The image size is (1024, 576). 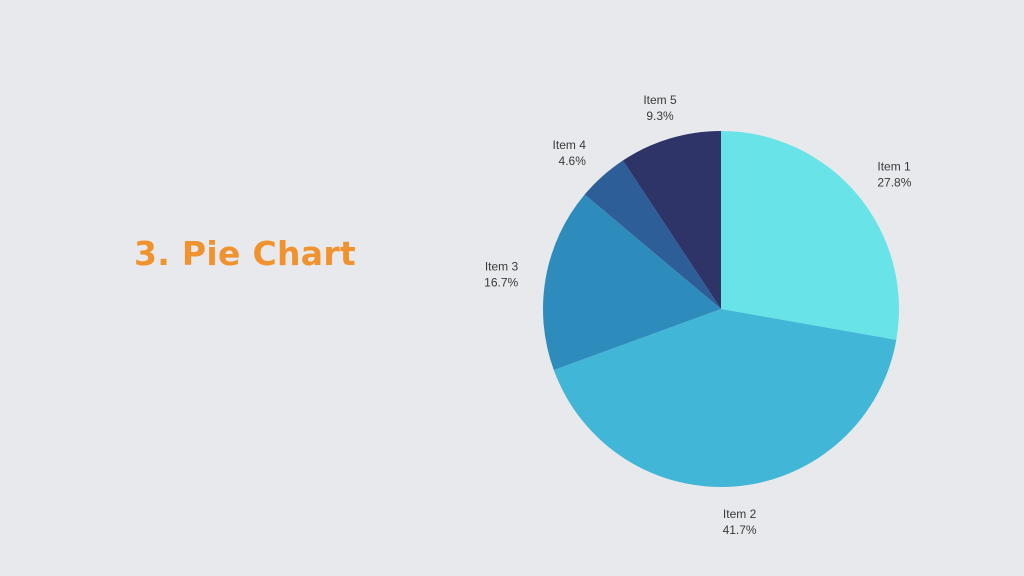 I want to click on slice-label-item-1: Item 1, so click(x=894, y=167).